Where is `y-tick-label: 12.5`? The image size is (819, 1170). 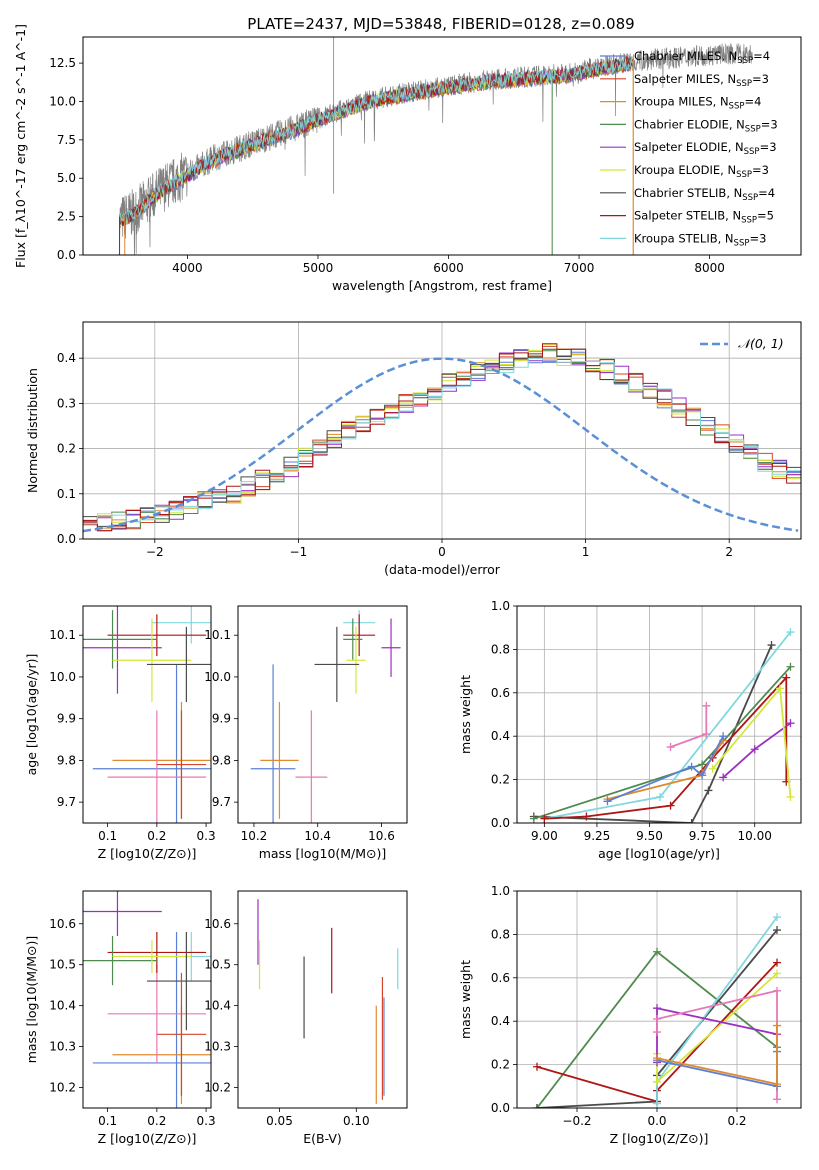
y-tick-label: 12.5 is located at coordinates (62, 63).